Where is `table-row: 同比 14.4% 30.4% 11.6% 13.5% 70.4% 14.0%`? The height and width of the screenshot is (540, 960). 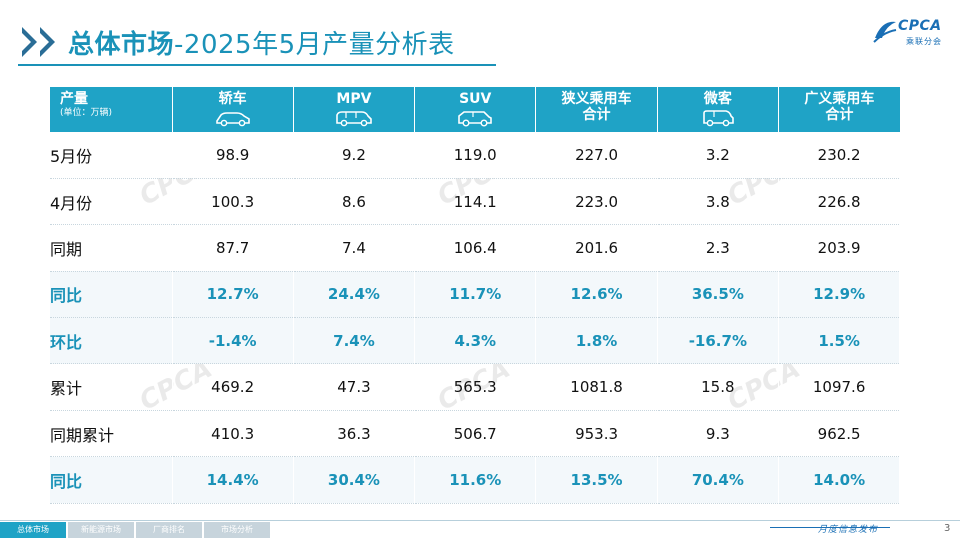
table-row: 同比 14.4% 30.4% 11.6% 13.5% 70.4% 14.0% is located at coordinates (475, 480).